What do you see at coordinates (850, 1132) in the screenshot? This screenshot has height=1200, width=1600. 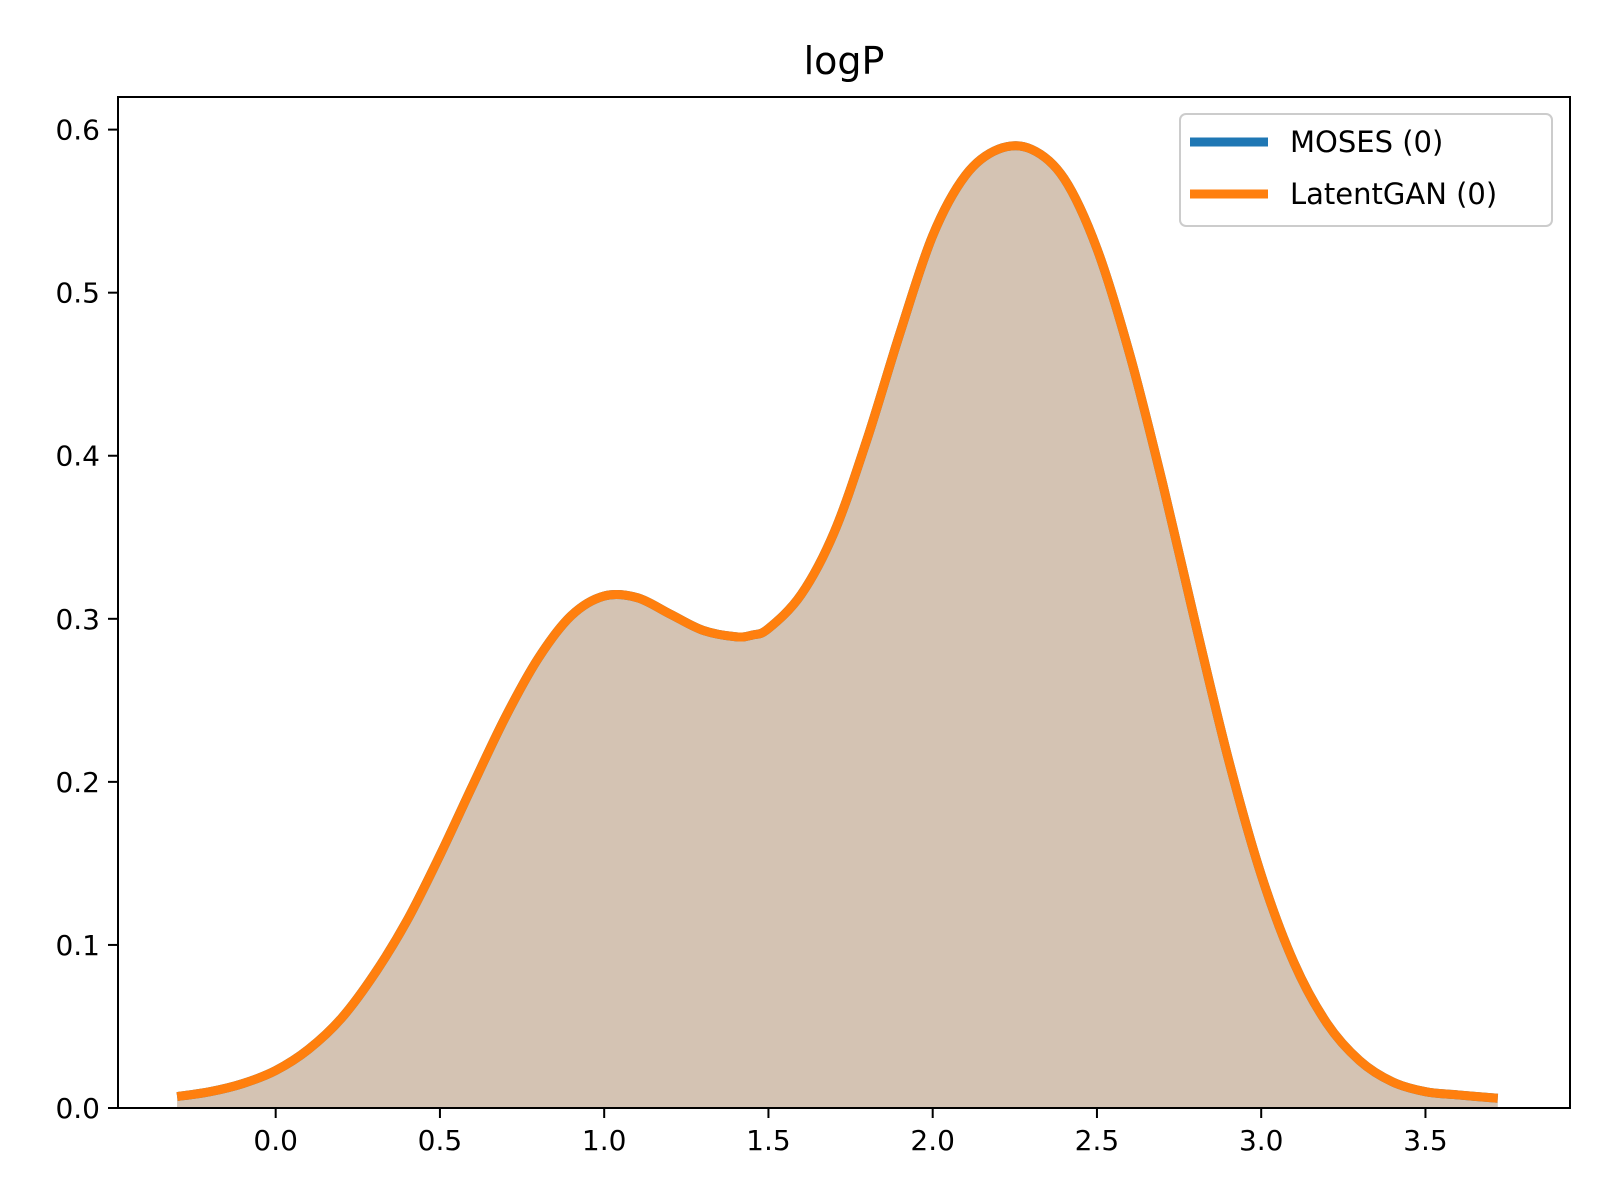 I see `x-axis-ticks: 0.0 0.5 1.0 1.5 2.0 2.5 3.0 3.5` at bounding box center [850, 1132].